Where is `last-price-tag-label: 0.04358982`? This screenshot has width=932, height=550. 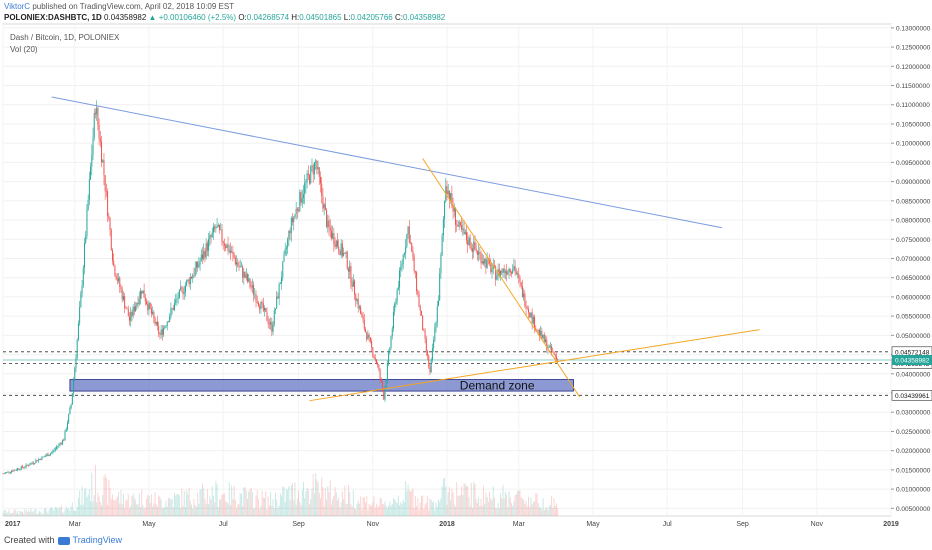 last-price-tag-label: 0.04358982 is located at coordinates (912, 360).